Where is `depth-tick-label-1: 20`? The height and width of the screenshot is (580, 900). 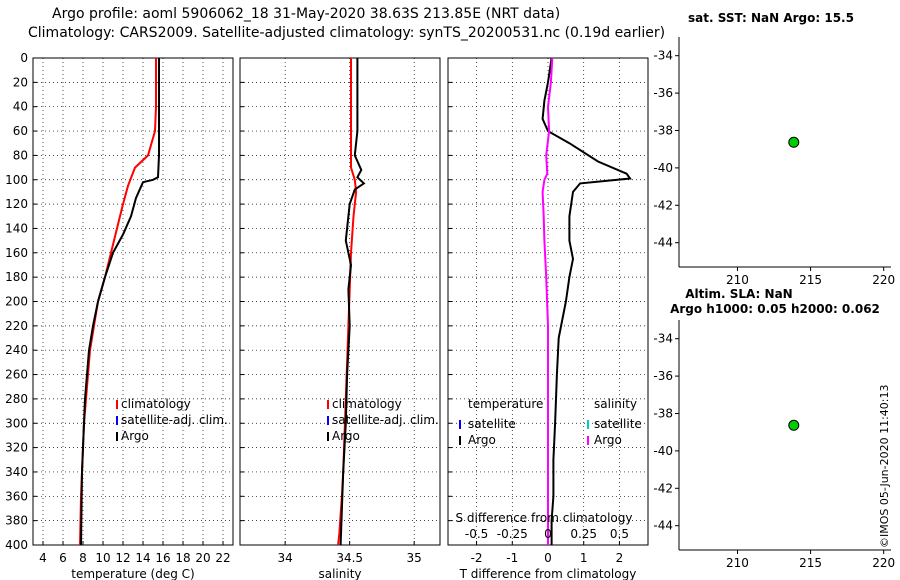 depth-tick-label-1: 20 is located at coordinates (20, 82).